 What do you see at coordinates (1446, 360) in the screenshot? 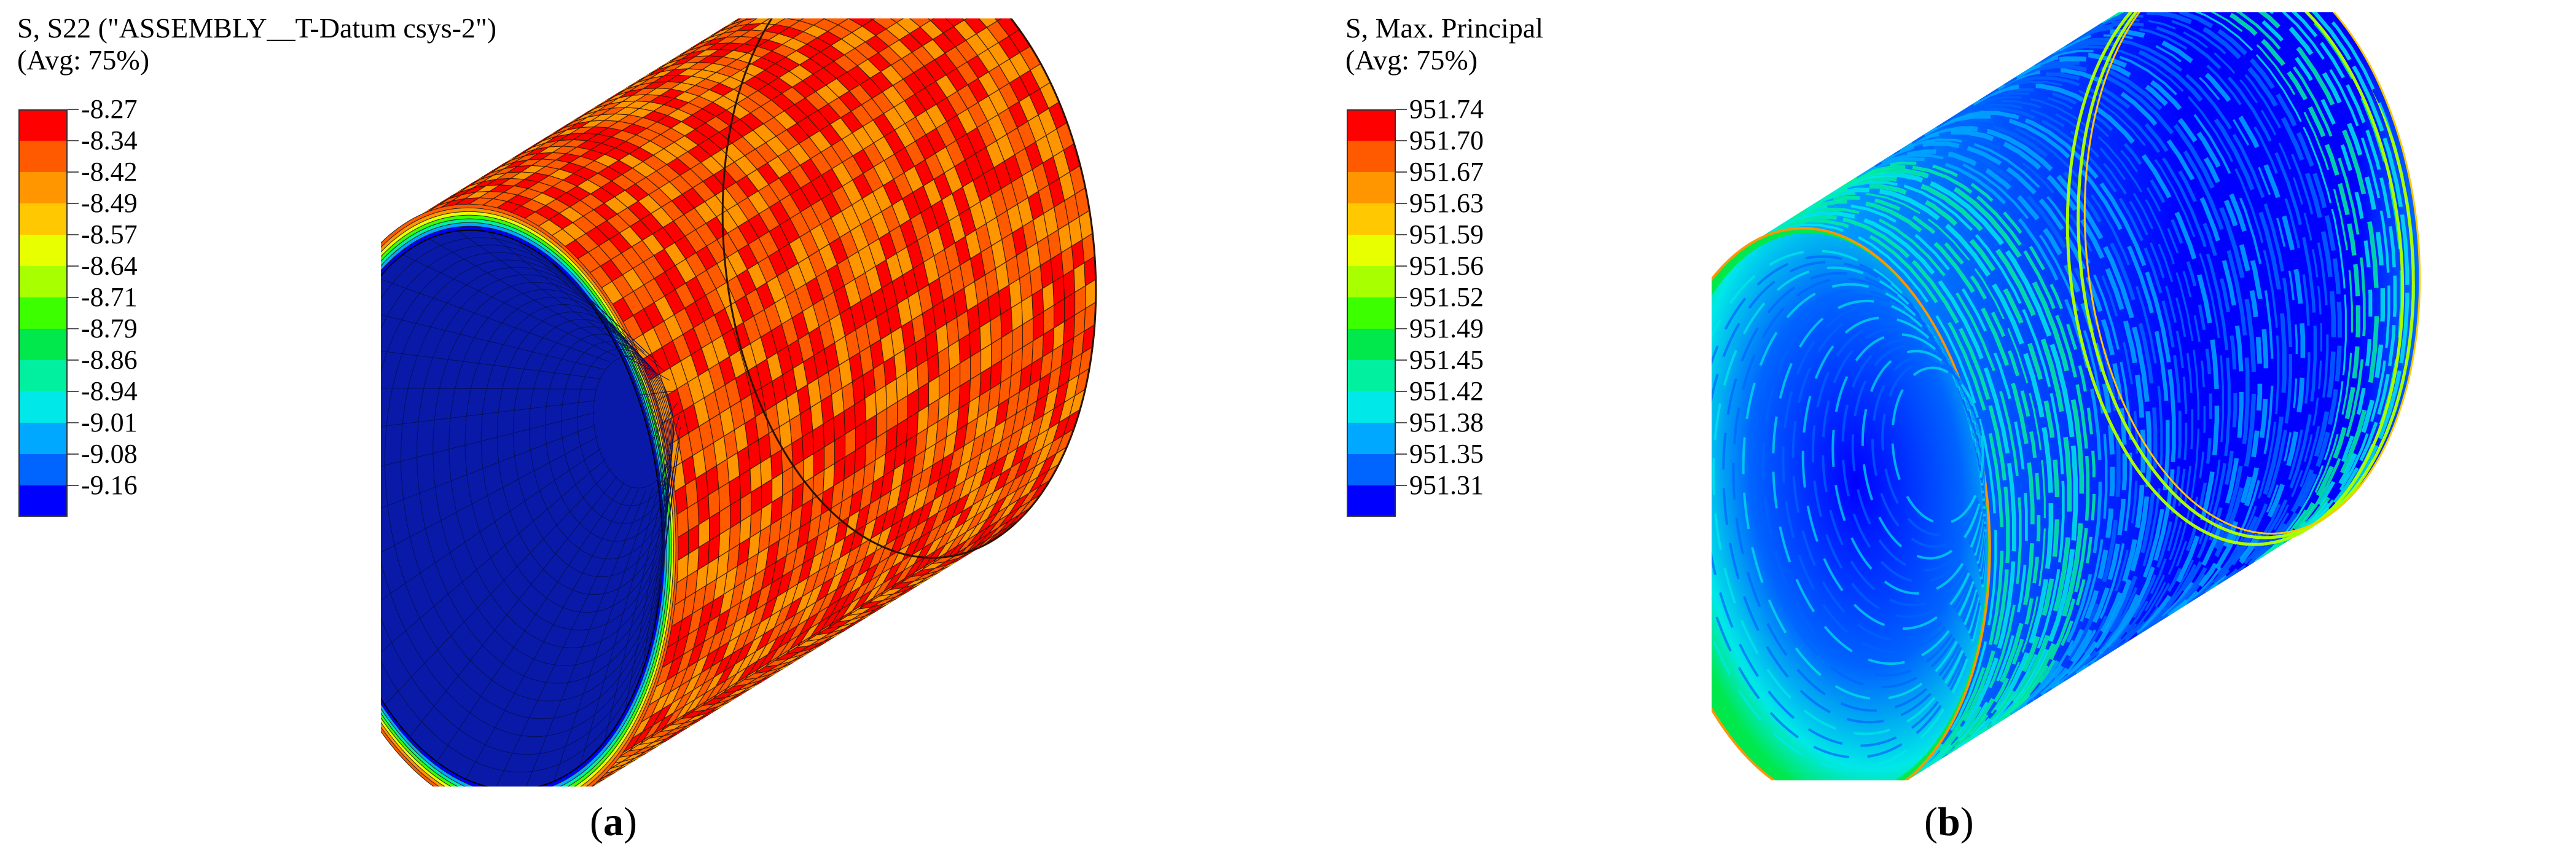
I see `legend-value-b: 951.45` at bounding box center [1446, 360].